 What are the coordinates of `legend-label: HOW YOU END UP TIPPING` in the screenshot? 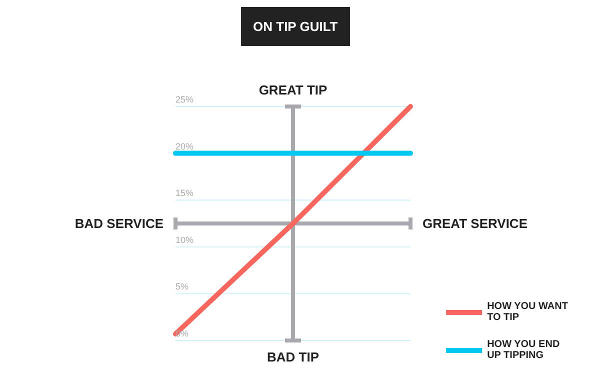 It's located at (523, 350).